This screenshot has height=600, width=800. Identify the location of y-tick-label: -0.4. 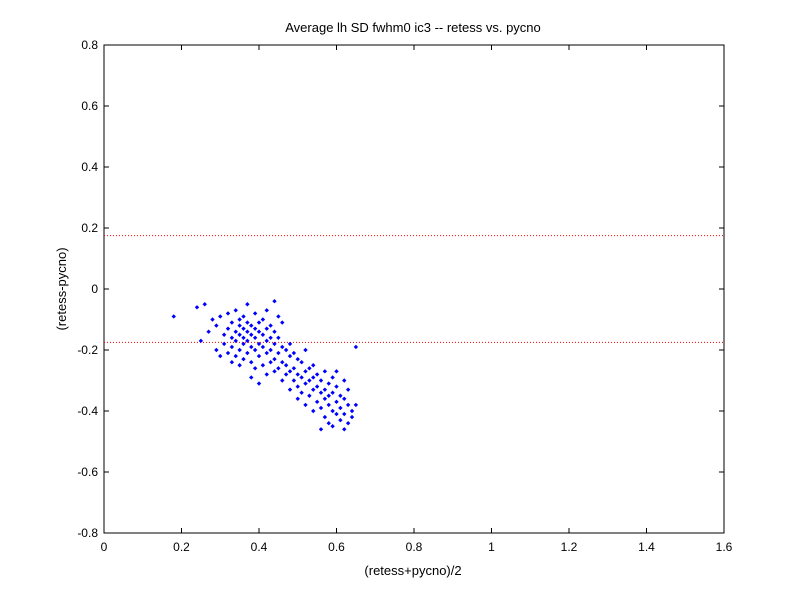
(87, 411).